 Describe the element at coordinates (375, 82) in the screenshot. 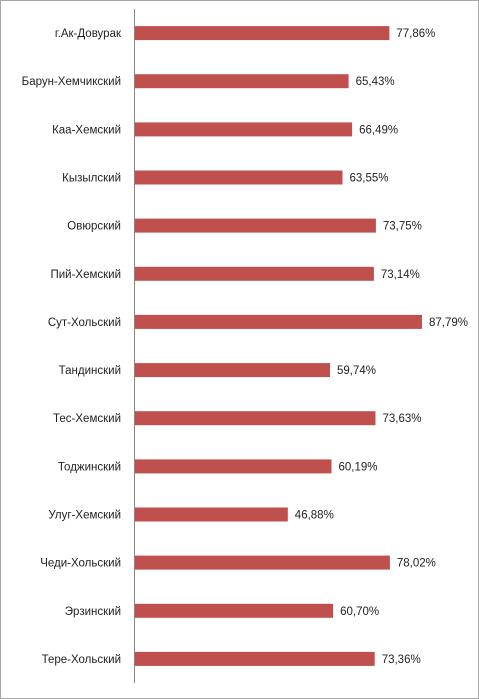

I see `value-label: 65,43%` at that location.